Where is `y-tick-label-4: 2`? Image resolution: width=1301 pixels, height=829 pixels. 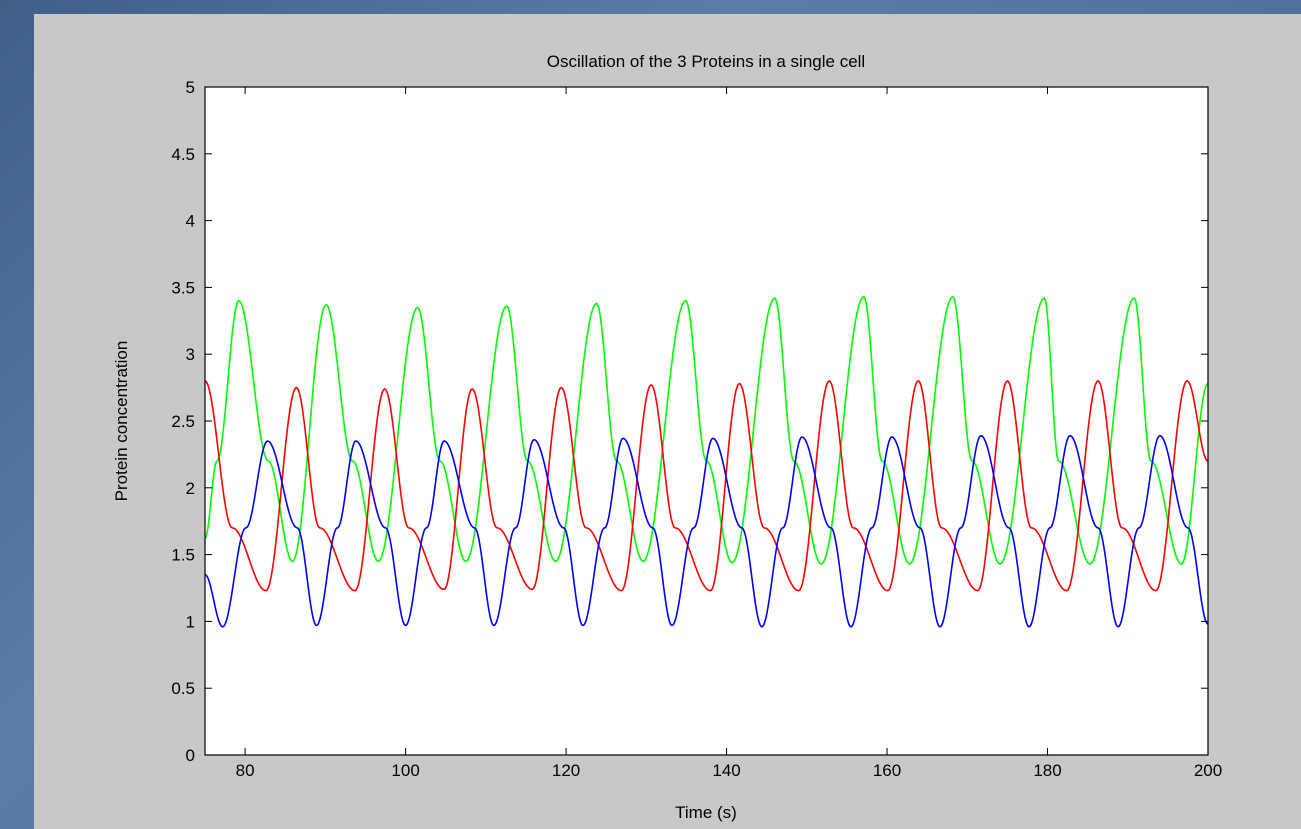 y-tick-label-4: 2 is located at coordinates (190, 488).